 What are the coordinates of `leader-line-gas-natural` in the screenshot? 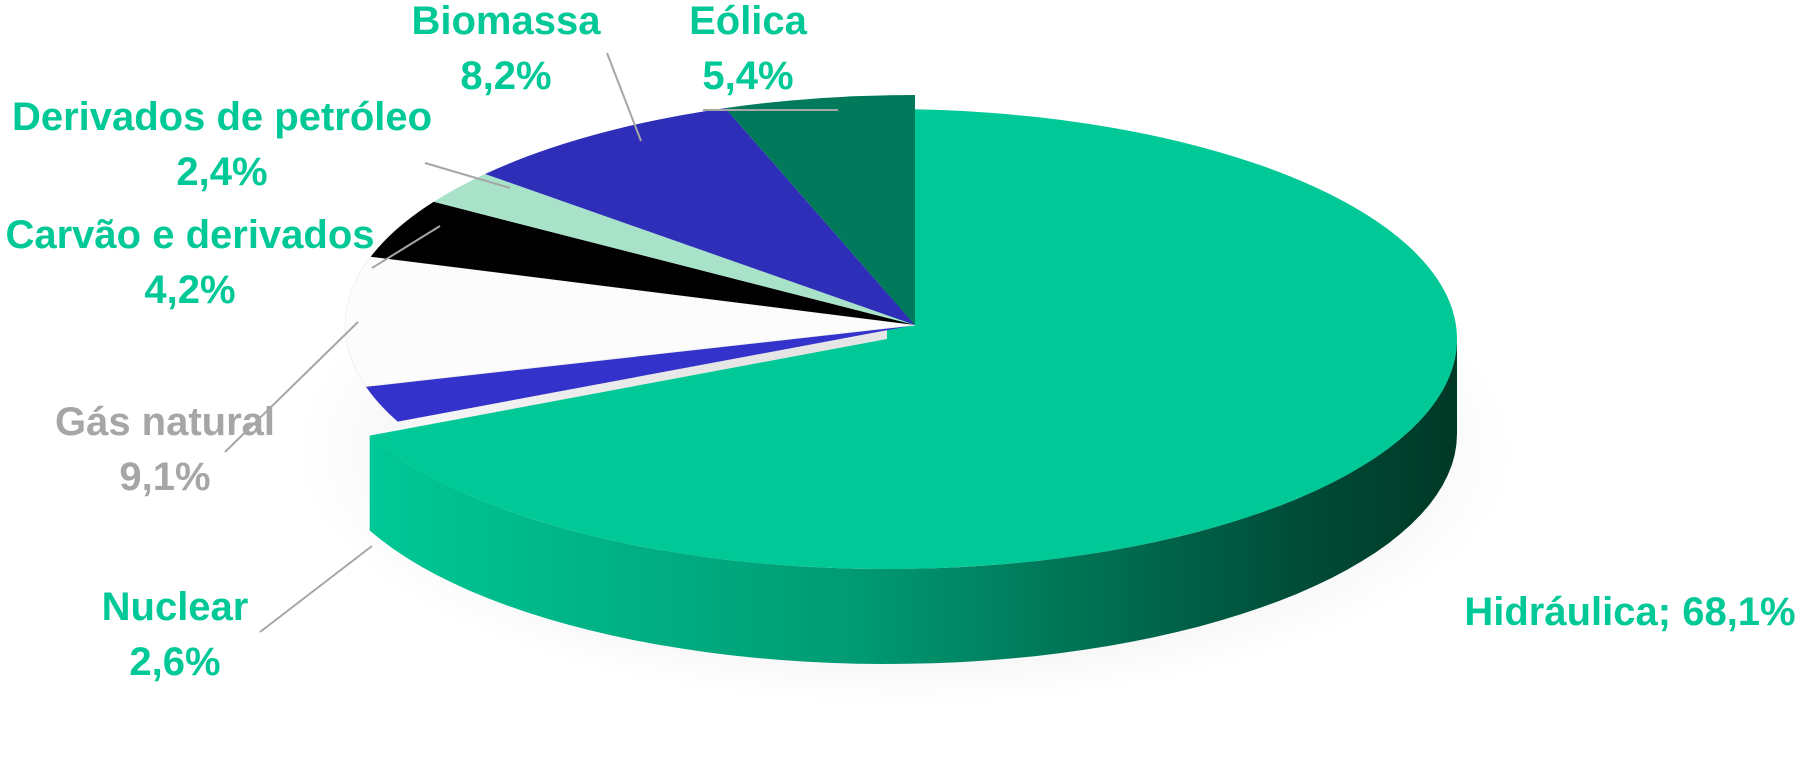 It's located at (291, 387).